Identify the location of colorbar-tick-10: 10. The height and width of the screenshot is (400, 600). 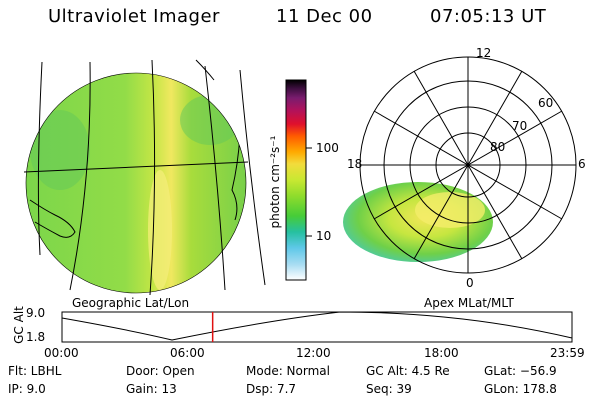
(324, 236).